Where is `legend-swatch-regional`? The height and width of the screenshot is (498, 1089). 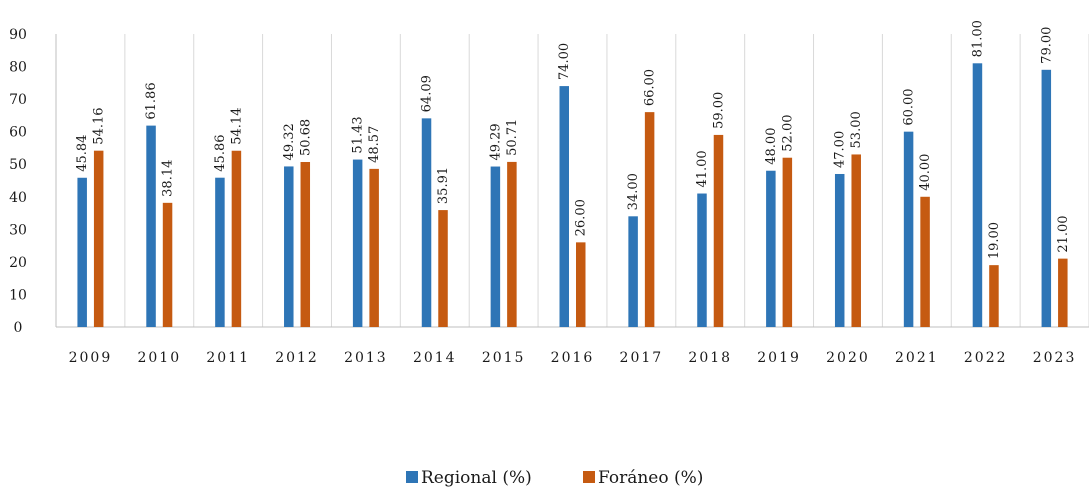
legend-swatch-regional is located at coordinates (412, 477).